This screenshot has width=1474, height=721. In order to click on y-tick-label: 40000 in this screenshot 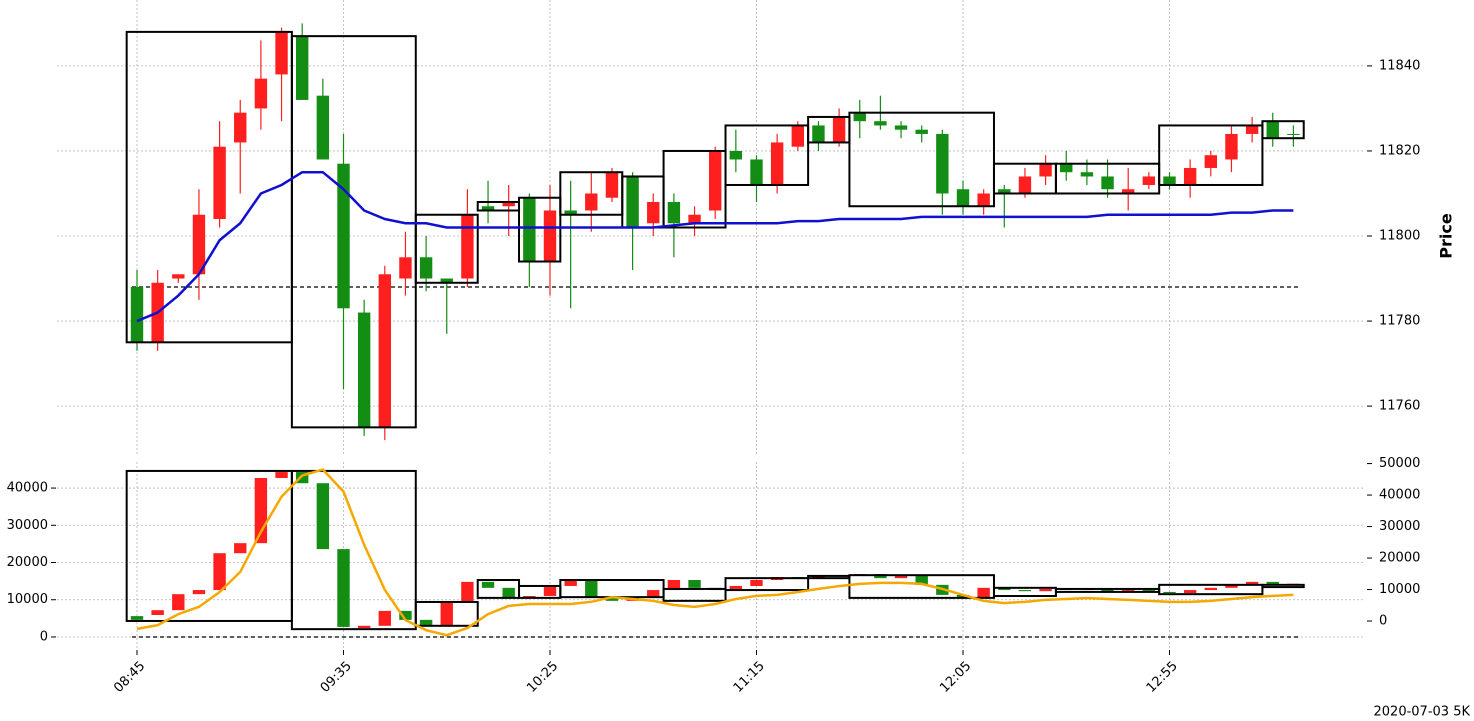, I will do `click(27, 488)`.